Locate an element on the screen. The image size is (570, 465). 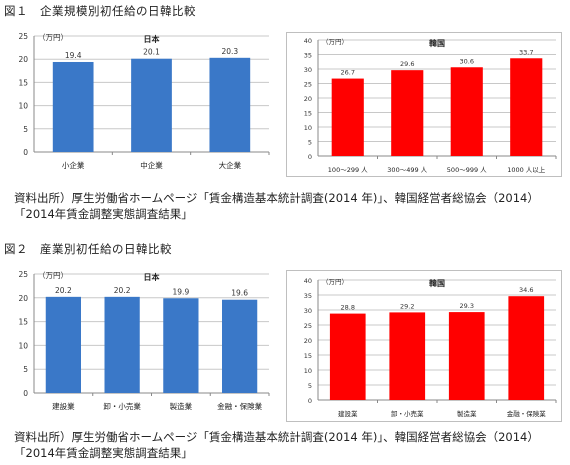
data-label: 29.3 is located at coordinates (467, 306).